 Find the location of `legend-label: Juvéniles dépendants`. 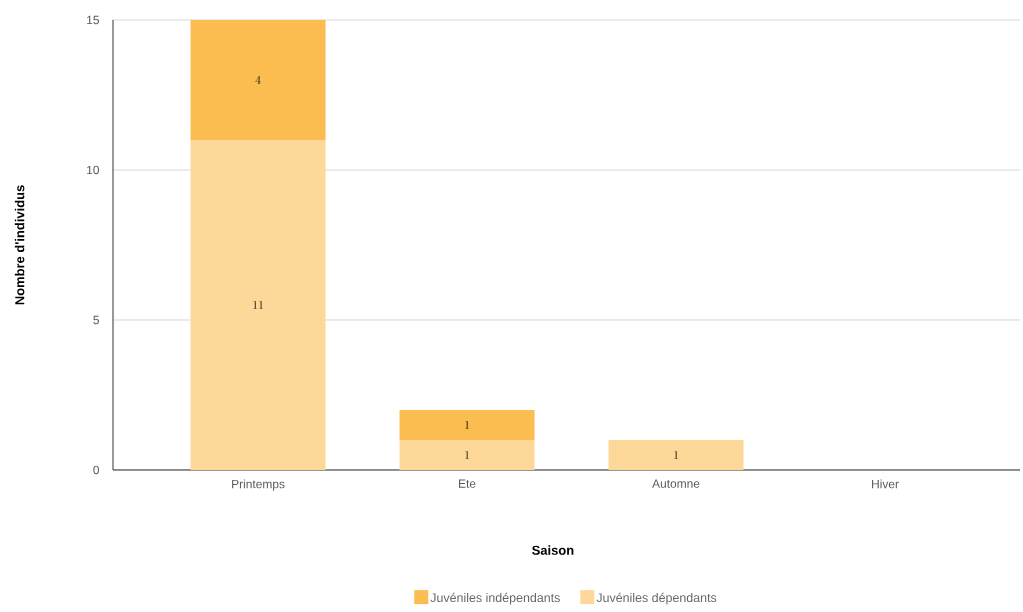

legend-label: Juvéniles dépendants is located at coordinates (656, 598).